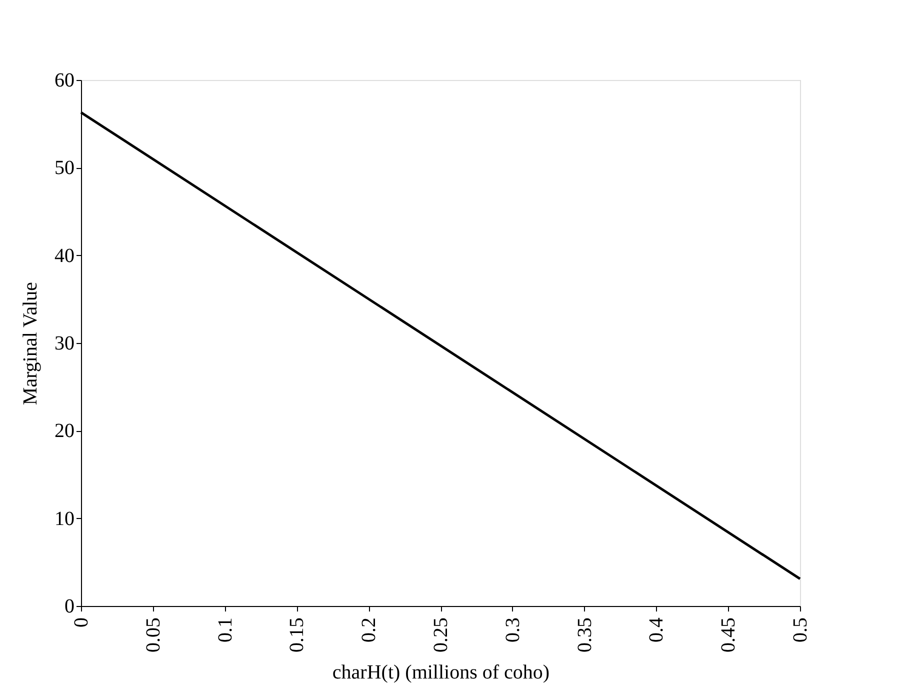 Image resolution: width=907 pixels, height=692 pixels. I want to click on x-tick-label: 0.05, so click(153, 635).